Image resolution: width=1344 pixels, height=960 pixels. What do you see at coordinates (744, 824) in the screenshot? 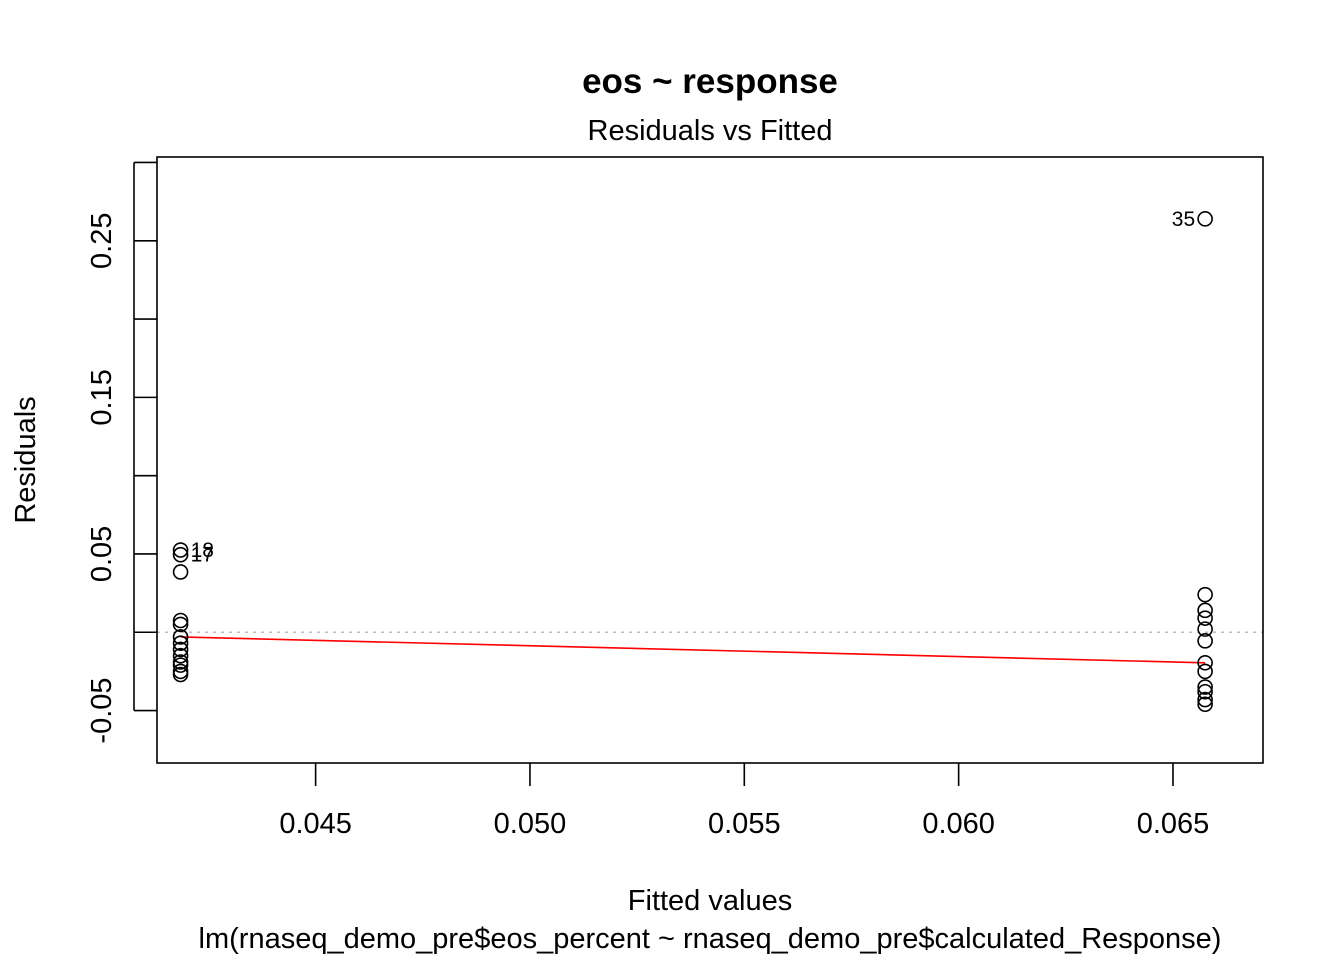
I see `x-tick-label: 0.055` at bounding box center [744, 824].